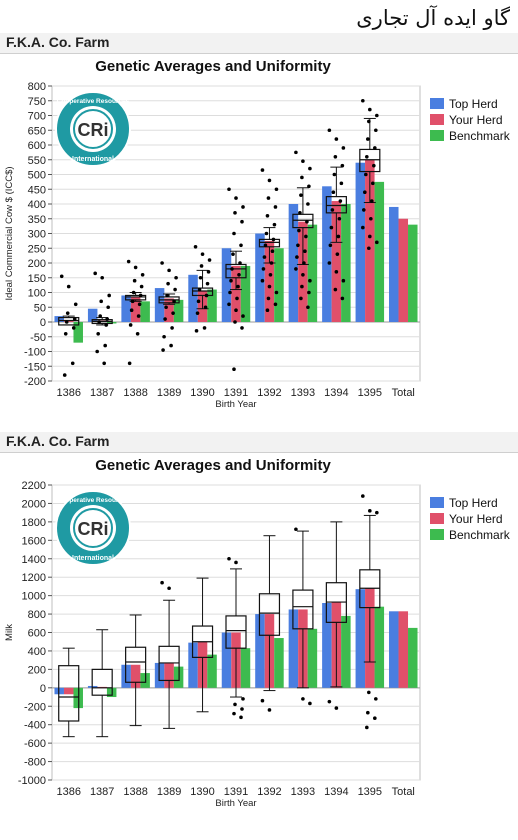 The image size is (518, 840). What do you see at coordinates (135, 393) in the screenshot?
I see `x-tick-label: 1388` at bounding box center [135, 393].